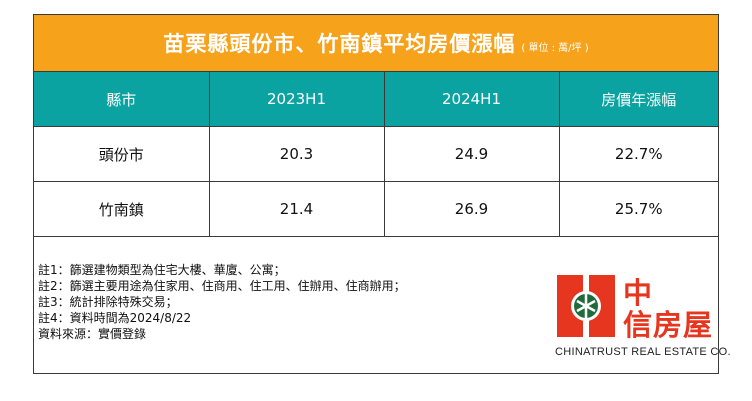 Image resolution: width=752 pixels, height=401 pixels. What do you see at coordinates (122, 154) in the screenshot?
I see `cell-region: 頭份市` at bounding box center [122, 154].